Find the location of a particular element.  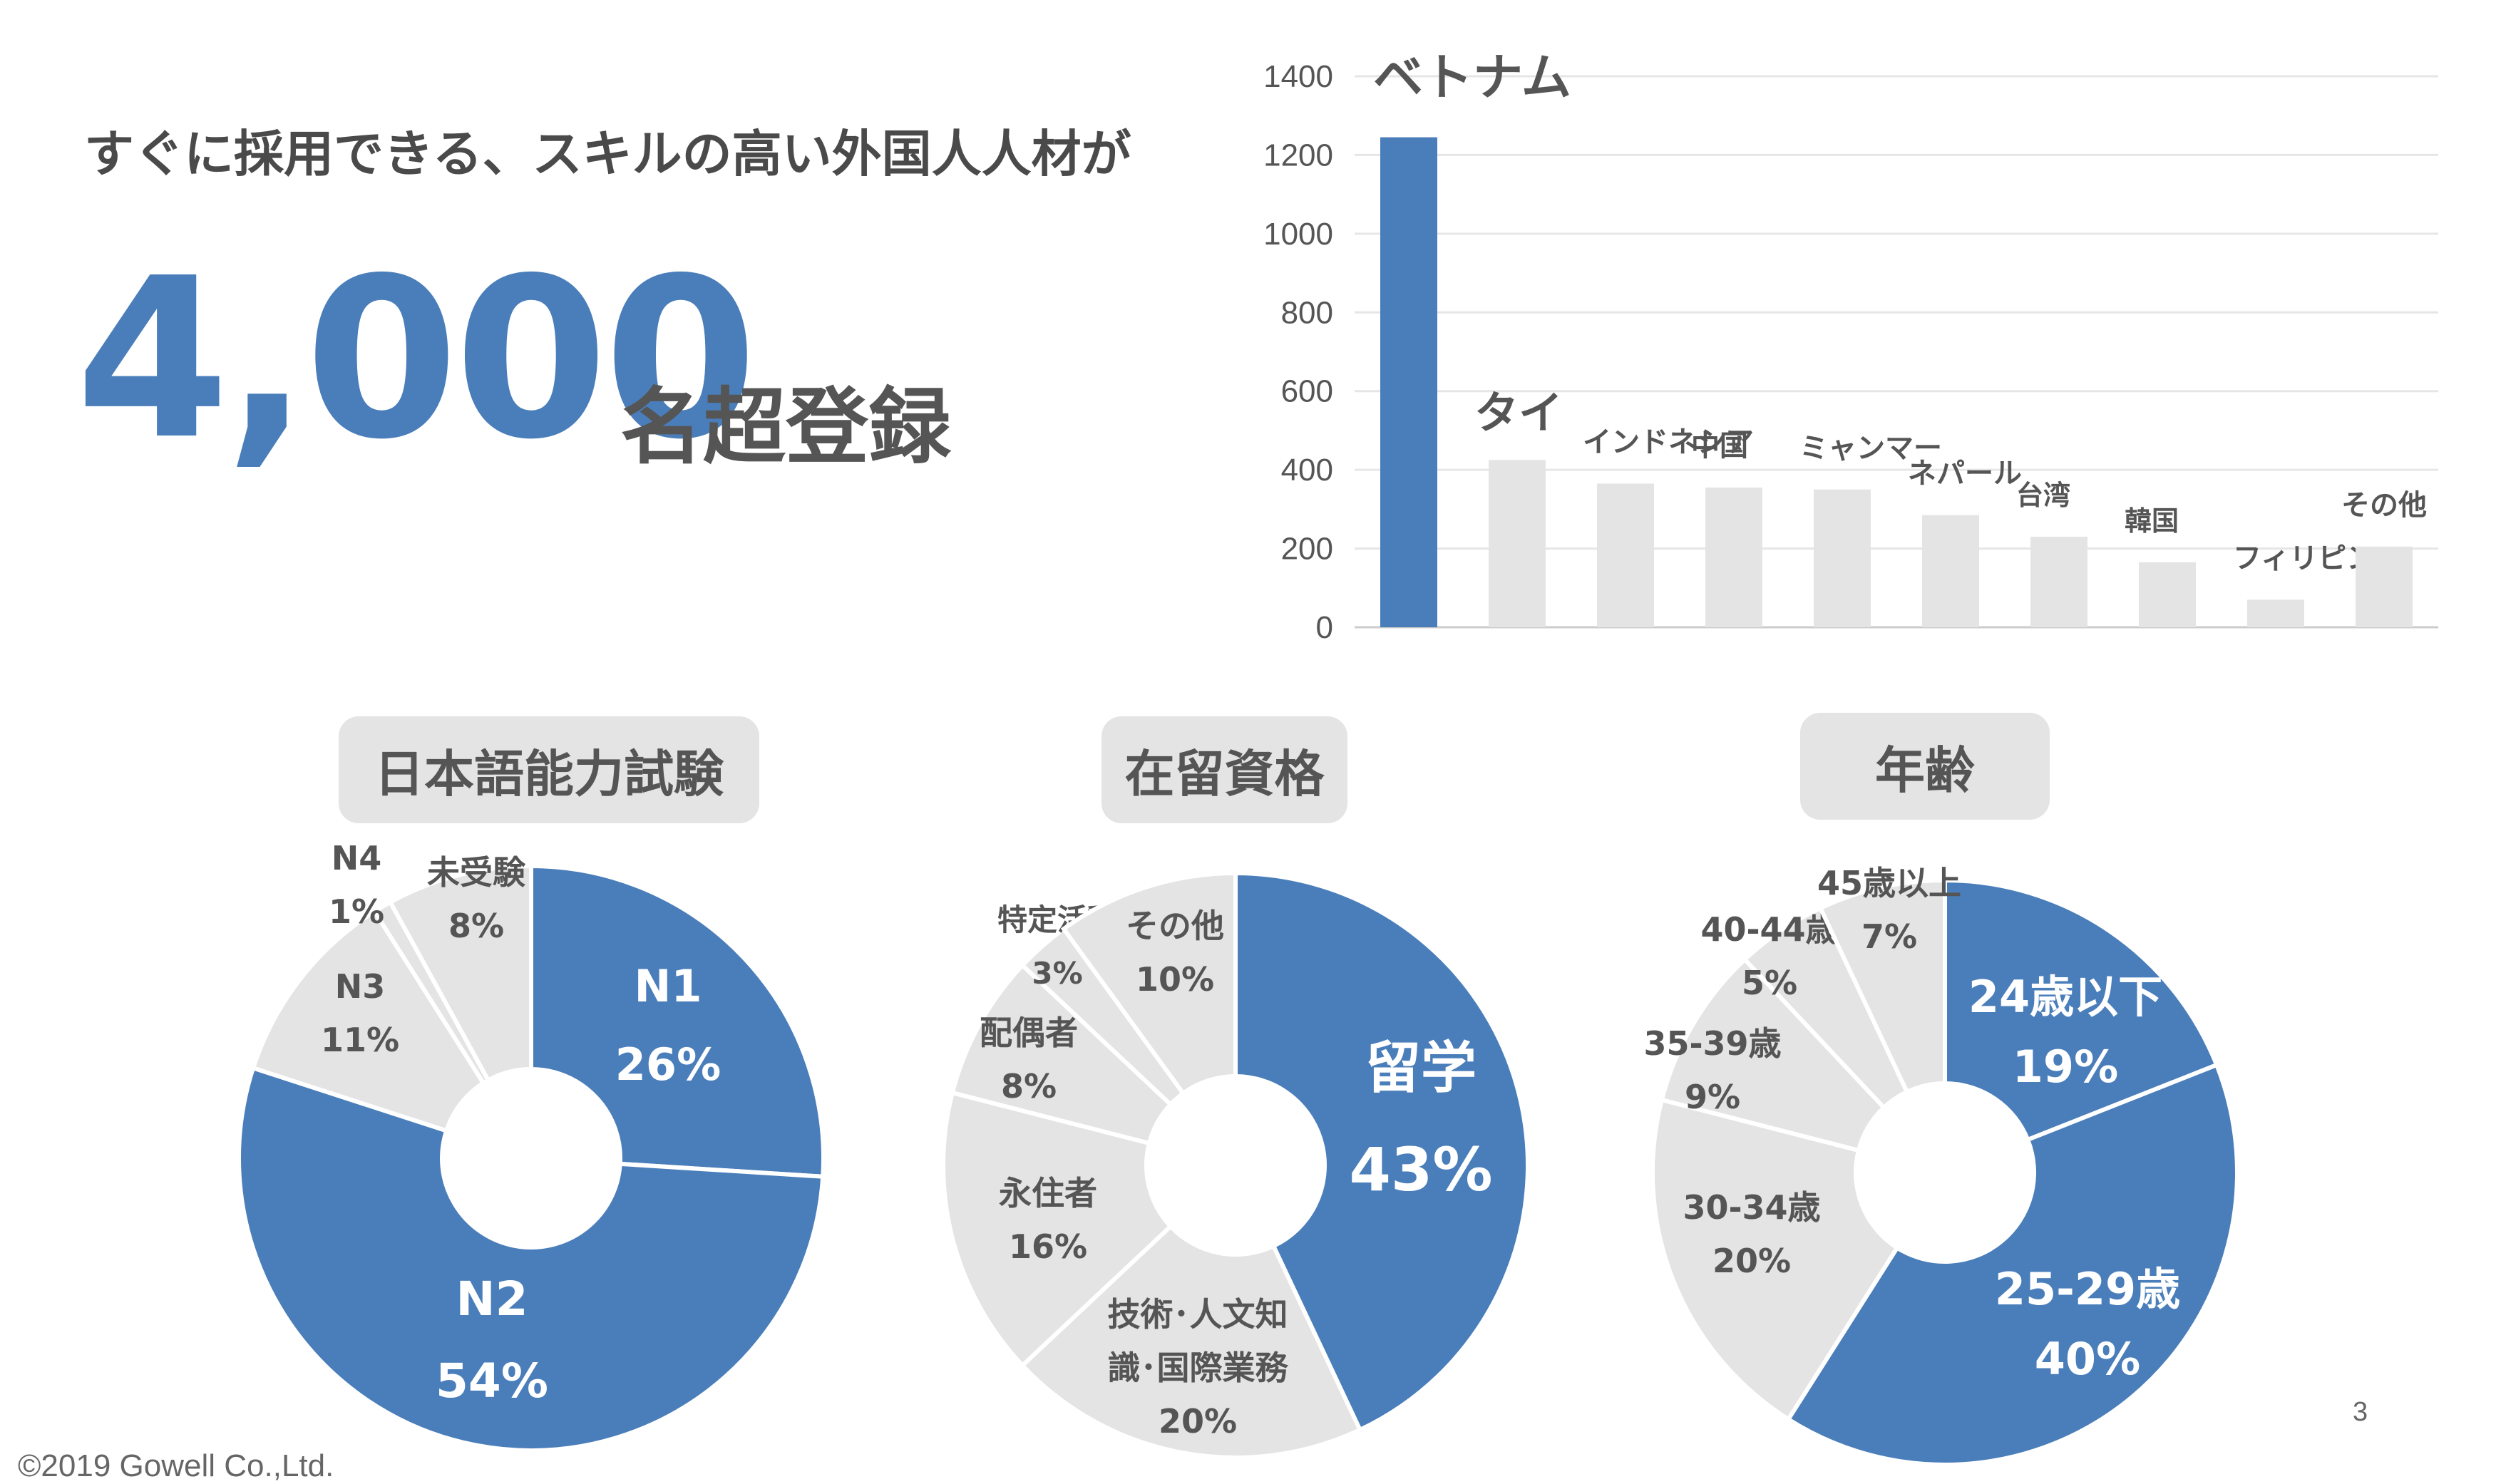

bar-y-tick-label: 800 is located at coordinates (1307, 313).